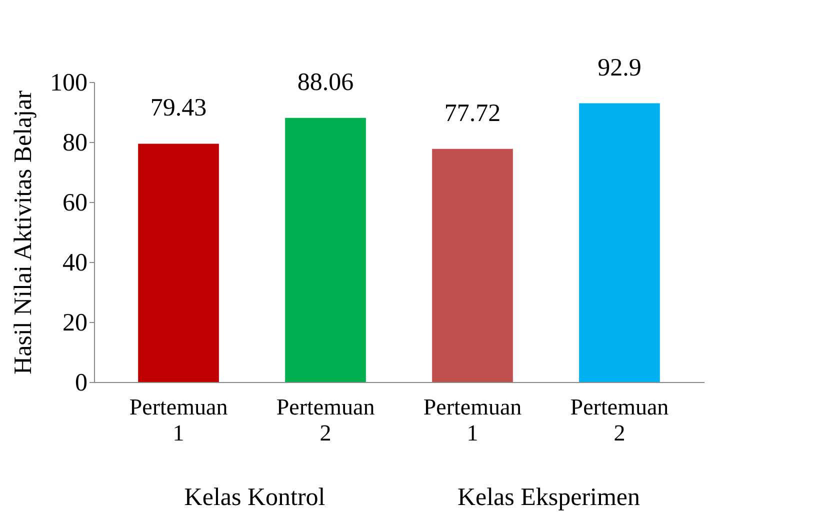 Image resolution: width=822 pixels, height=528 pixels. I want to click on text: Kelas Eksperimen, so click(549, 497).